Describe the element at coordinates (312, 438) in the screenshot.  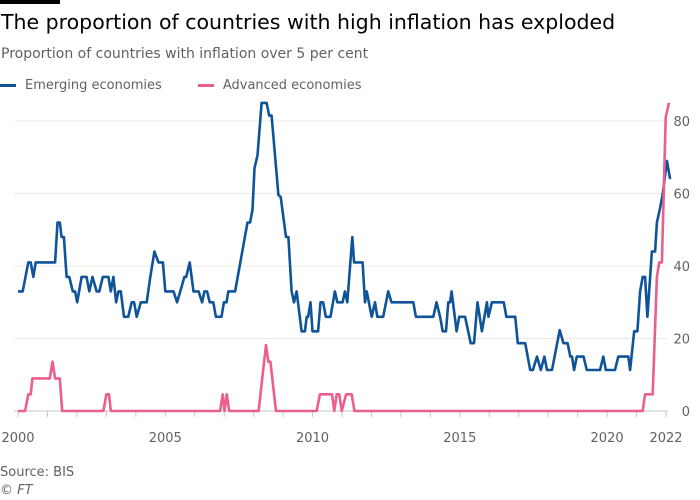
I see `x-tick-label: 2010` at that location.